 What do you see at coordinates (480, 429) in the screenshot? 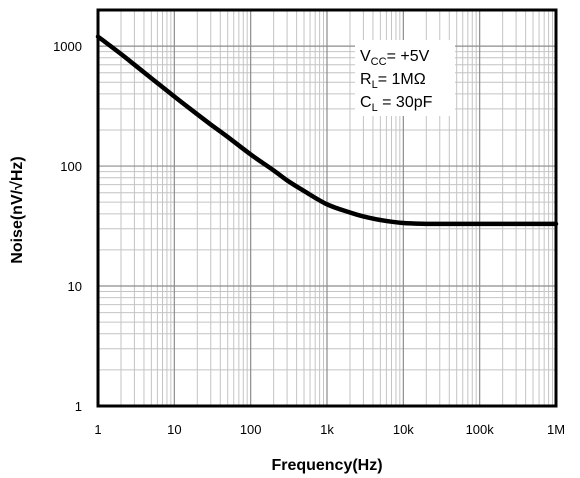
I see `x-tick-label: 100k` at bounding box center [480, 429].